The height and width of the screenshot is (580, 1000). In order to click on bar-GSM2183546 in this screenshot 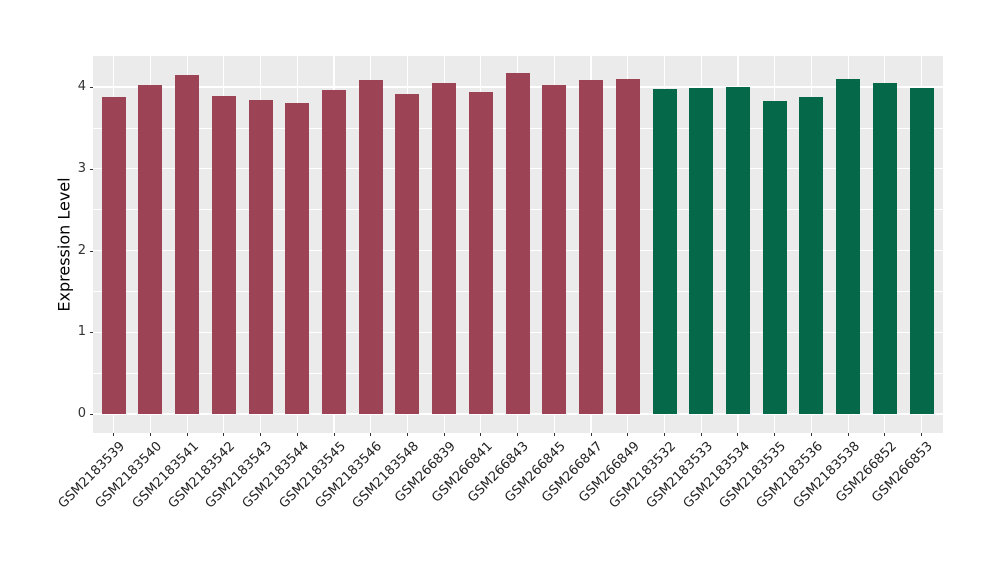, I will do `click(370, 247)`.